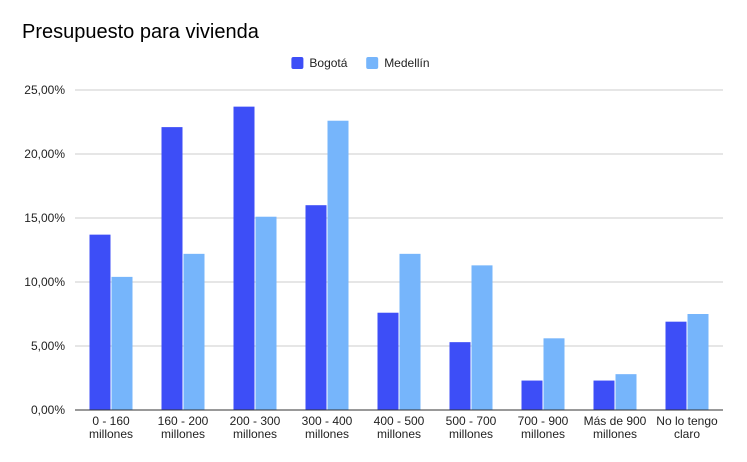  Describe the element at coordinates (111, 427) in the screenshot. I see `x-tick-label: 0 - 160 millones` at that location.